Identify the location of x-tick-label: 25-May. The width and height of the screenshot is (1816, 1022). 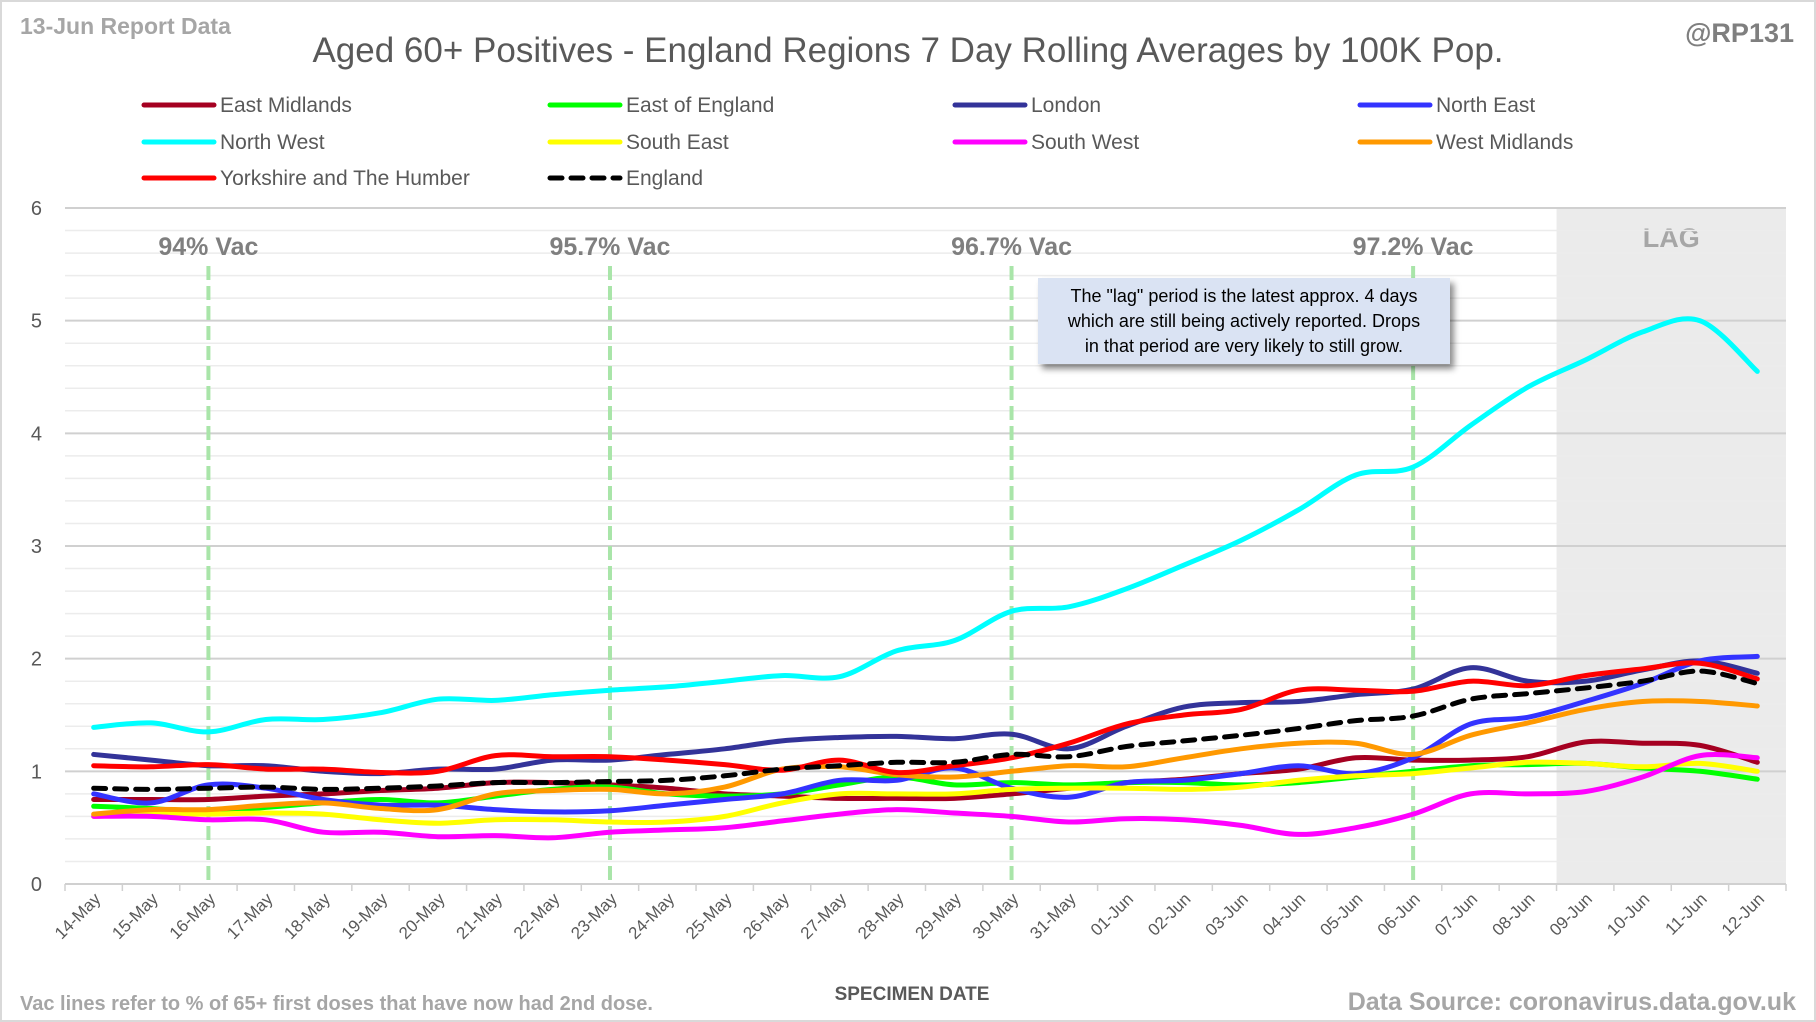
(709, 916).